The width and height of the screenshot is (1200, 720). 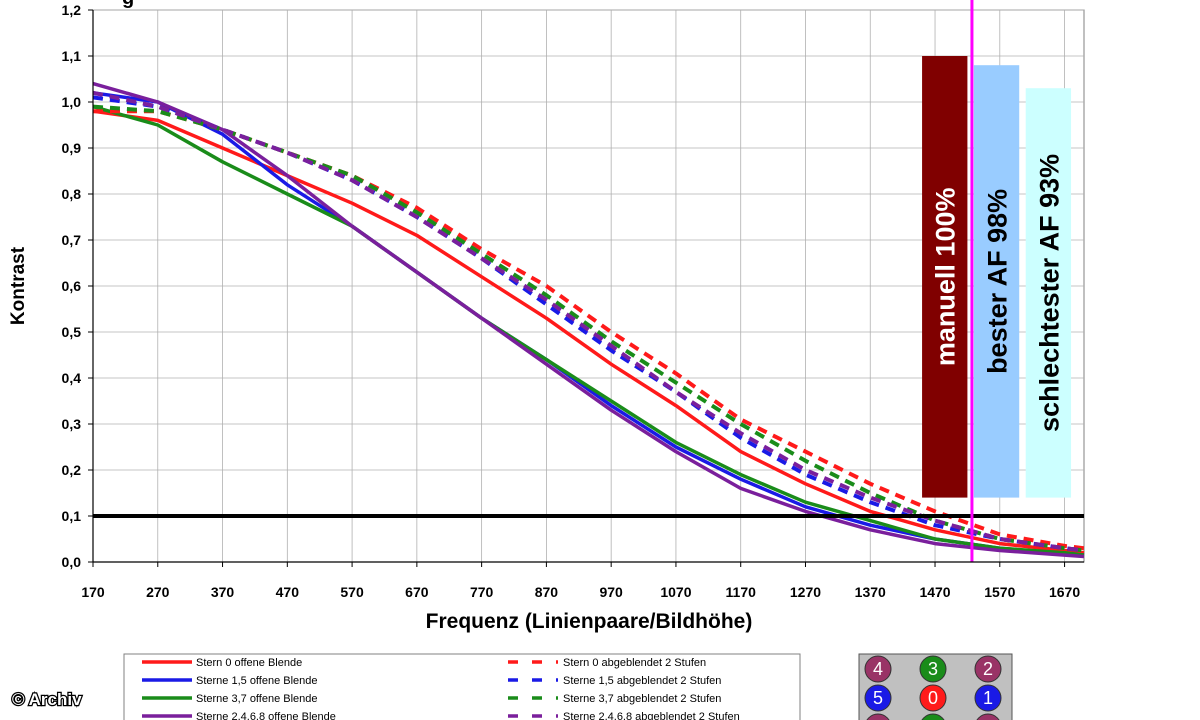 What do you see at coordinates (257, 699) in the screenshot?
I see `legend-label: Sterne 3,7 offene Blende` at bounding box center [257, 699].